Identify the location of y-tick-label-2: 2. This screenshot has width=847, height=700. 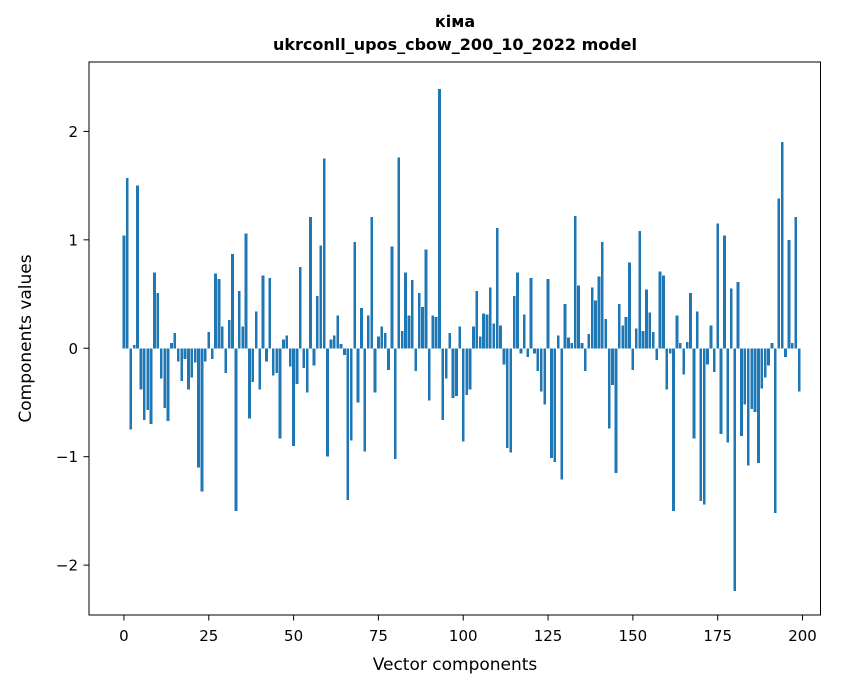
(73, 132).